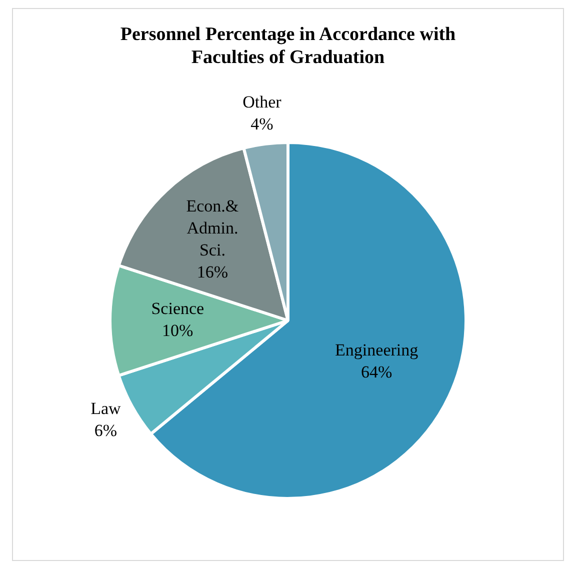  Describe the element at coordinates (262, 102) in the screenshot. I see `slice-label: Other` at that location.